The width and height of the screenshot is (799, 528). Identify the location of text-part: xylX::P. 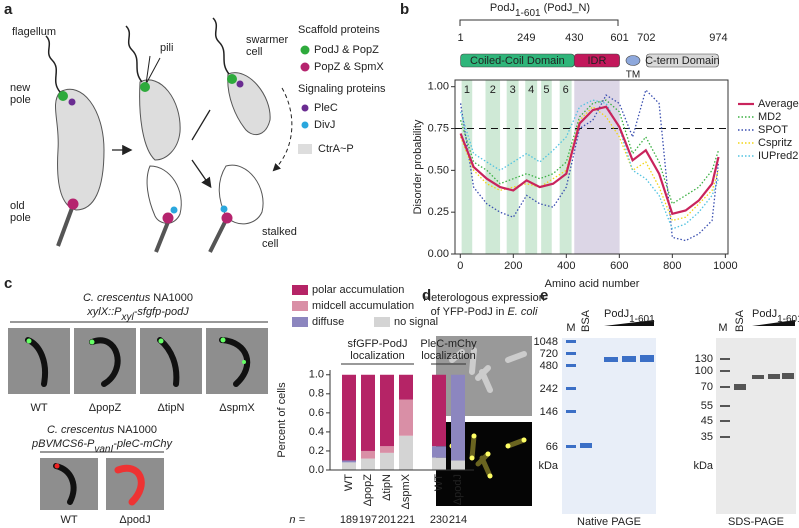
(104, 312).